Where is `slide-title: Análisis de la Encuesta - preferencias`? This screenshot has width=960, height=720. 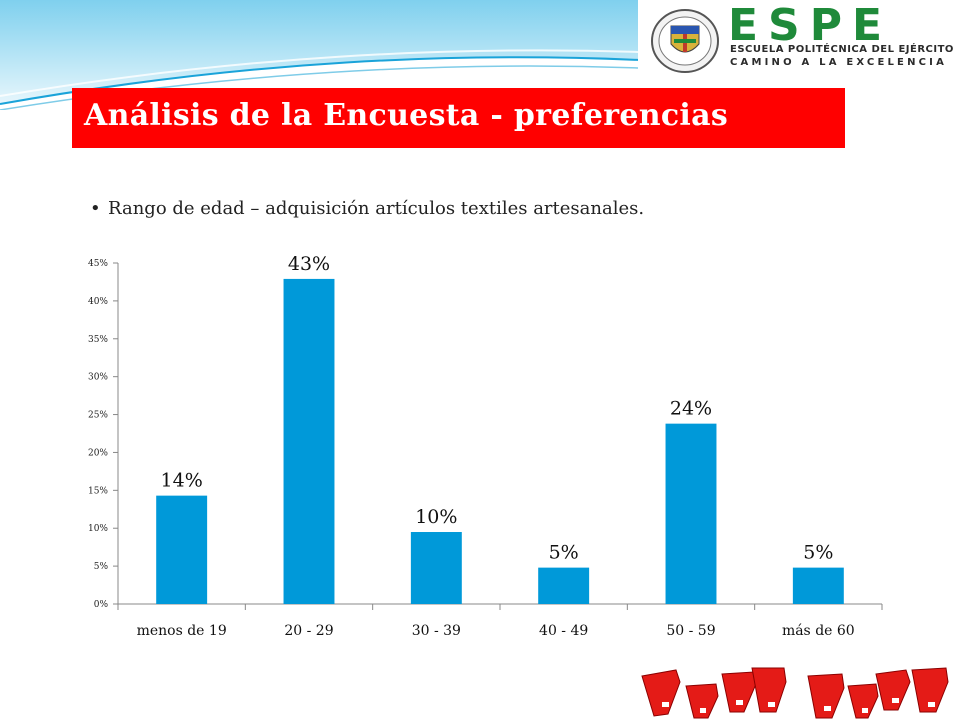 slide-title: Análisis de la Encuesta - preferencias is located at coordinates (406, 115).